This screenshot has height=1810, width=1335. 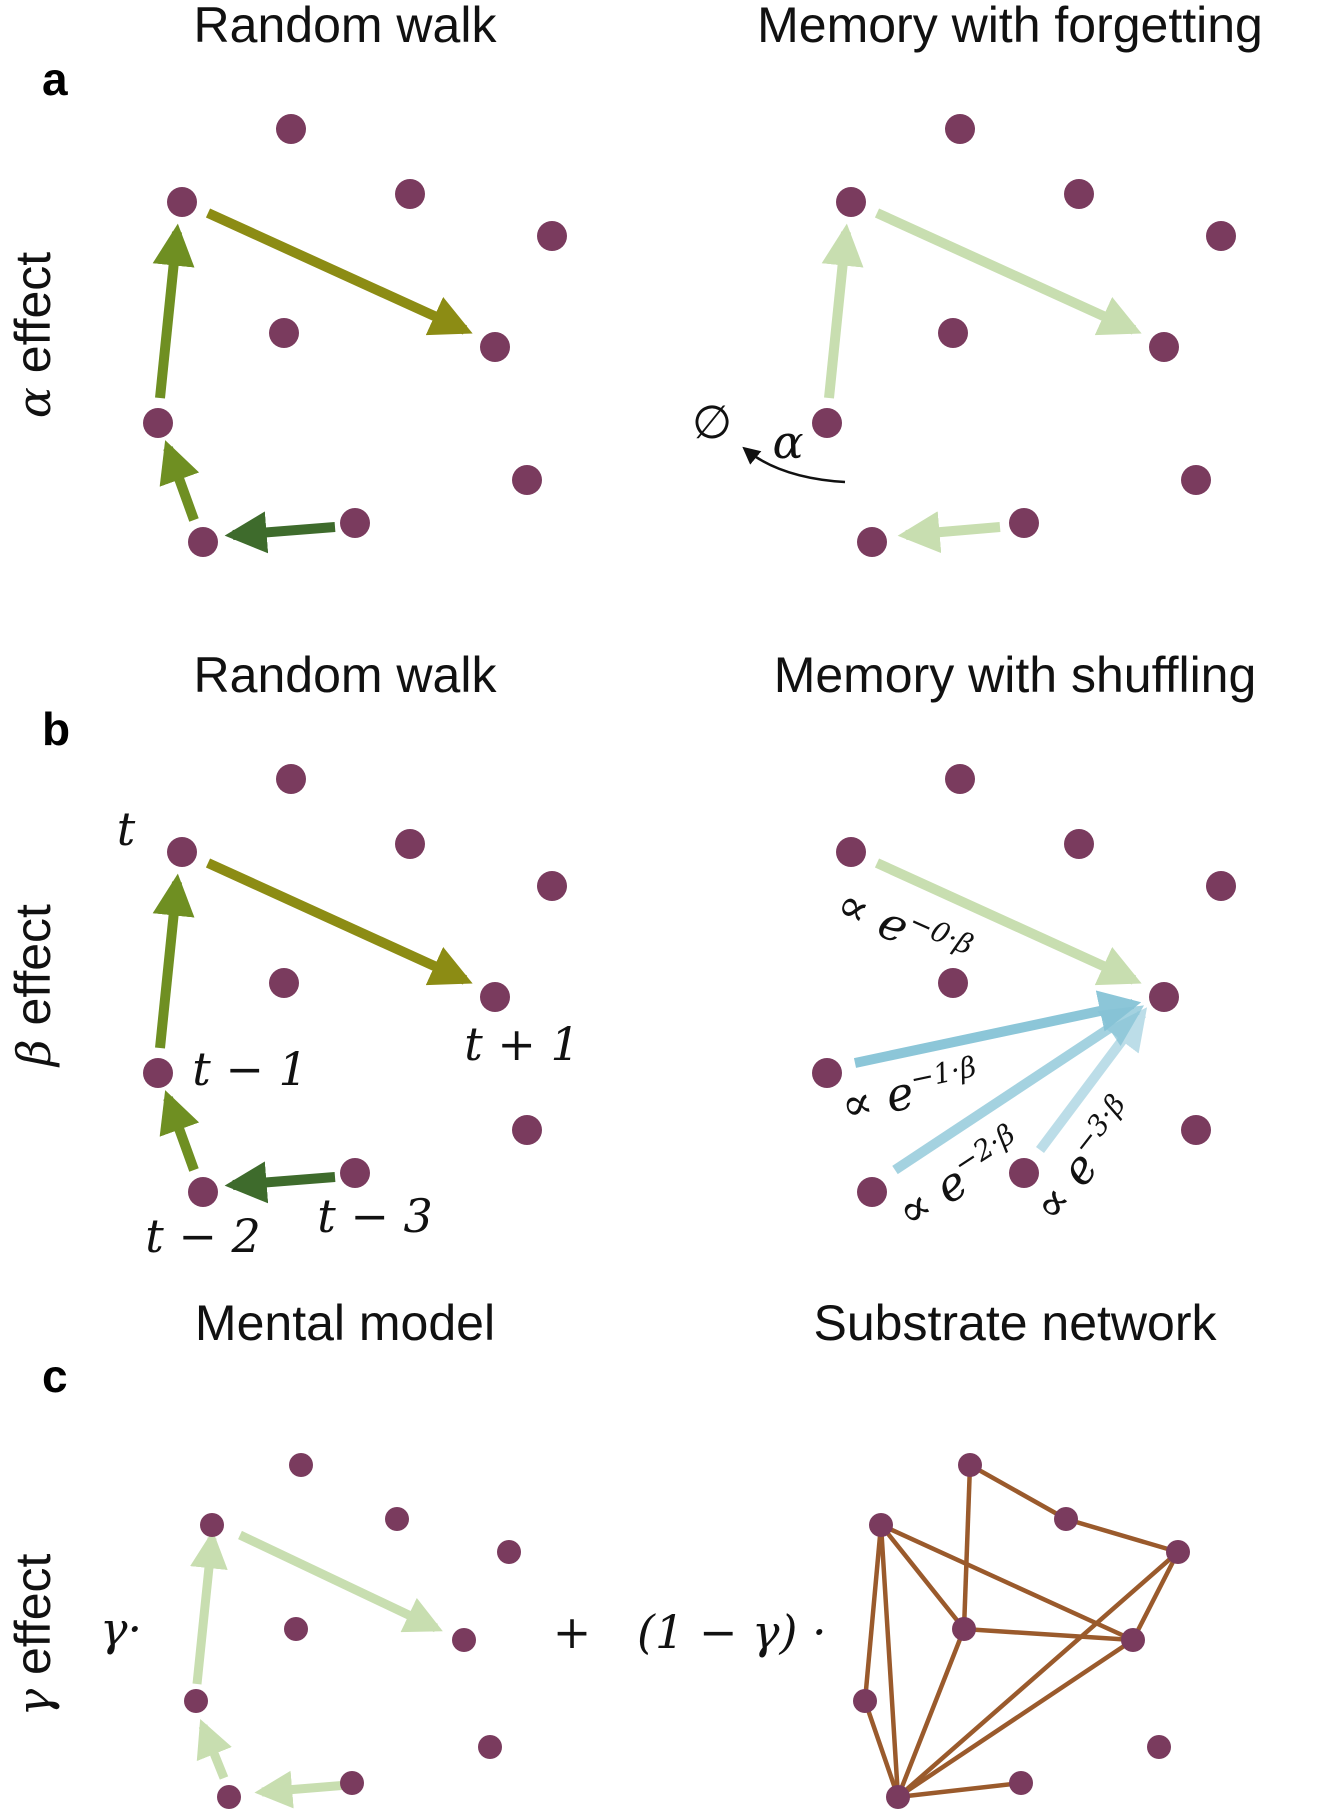 What do you see at coordinates (572, 1632) in the screenshot?
I see `plus-sign: +` at bounding box center [572, 1632].